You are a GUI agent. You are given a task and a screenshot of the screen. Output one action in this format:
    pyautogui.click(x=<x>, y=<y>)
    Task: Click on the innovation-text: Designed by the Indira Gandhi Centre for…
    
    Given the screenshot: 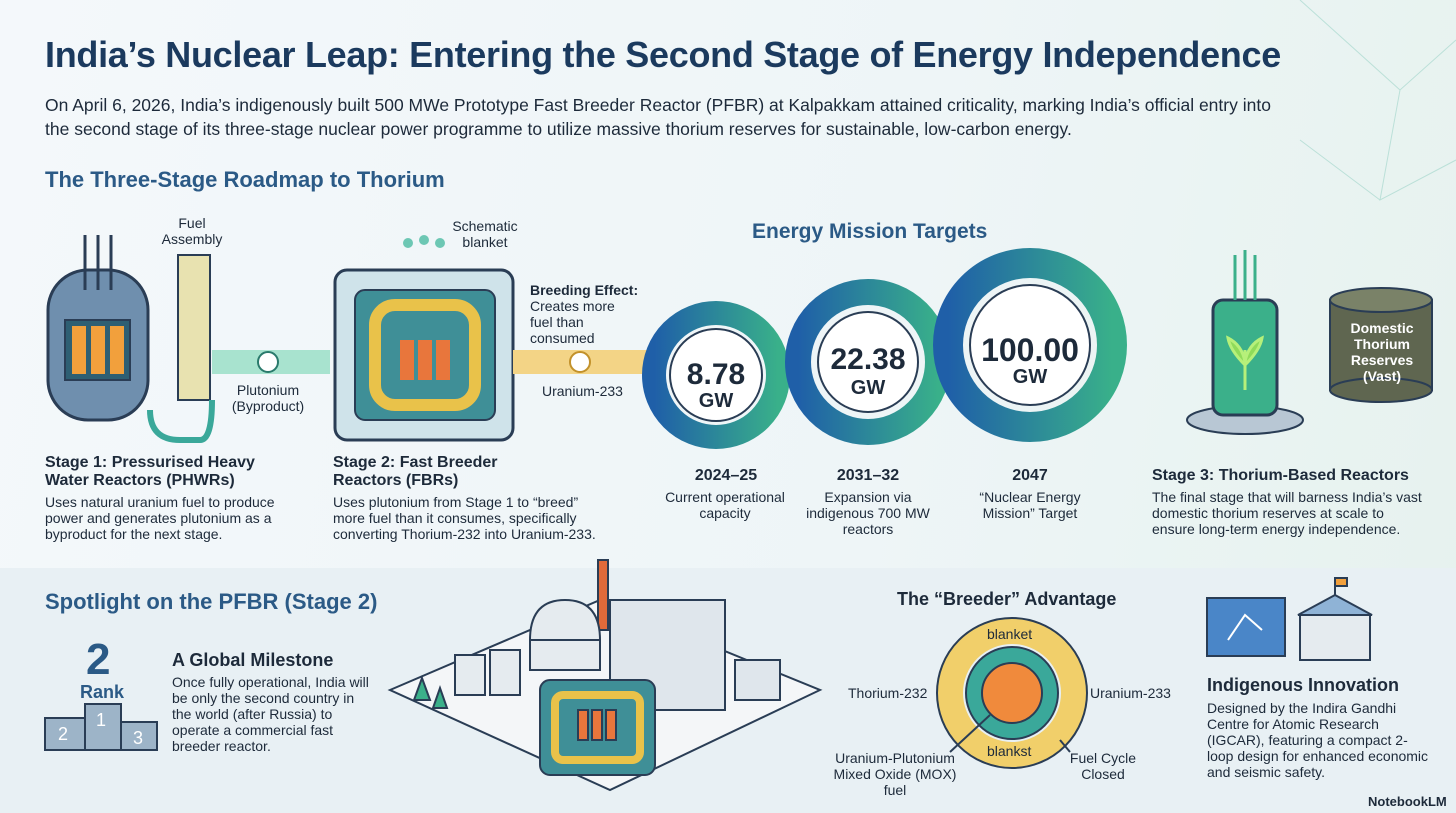 What is the action you would take?
    pyautogui.click(x=1318, y=740)
    